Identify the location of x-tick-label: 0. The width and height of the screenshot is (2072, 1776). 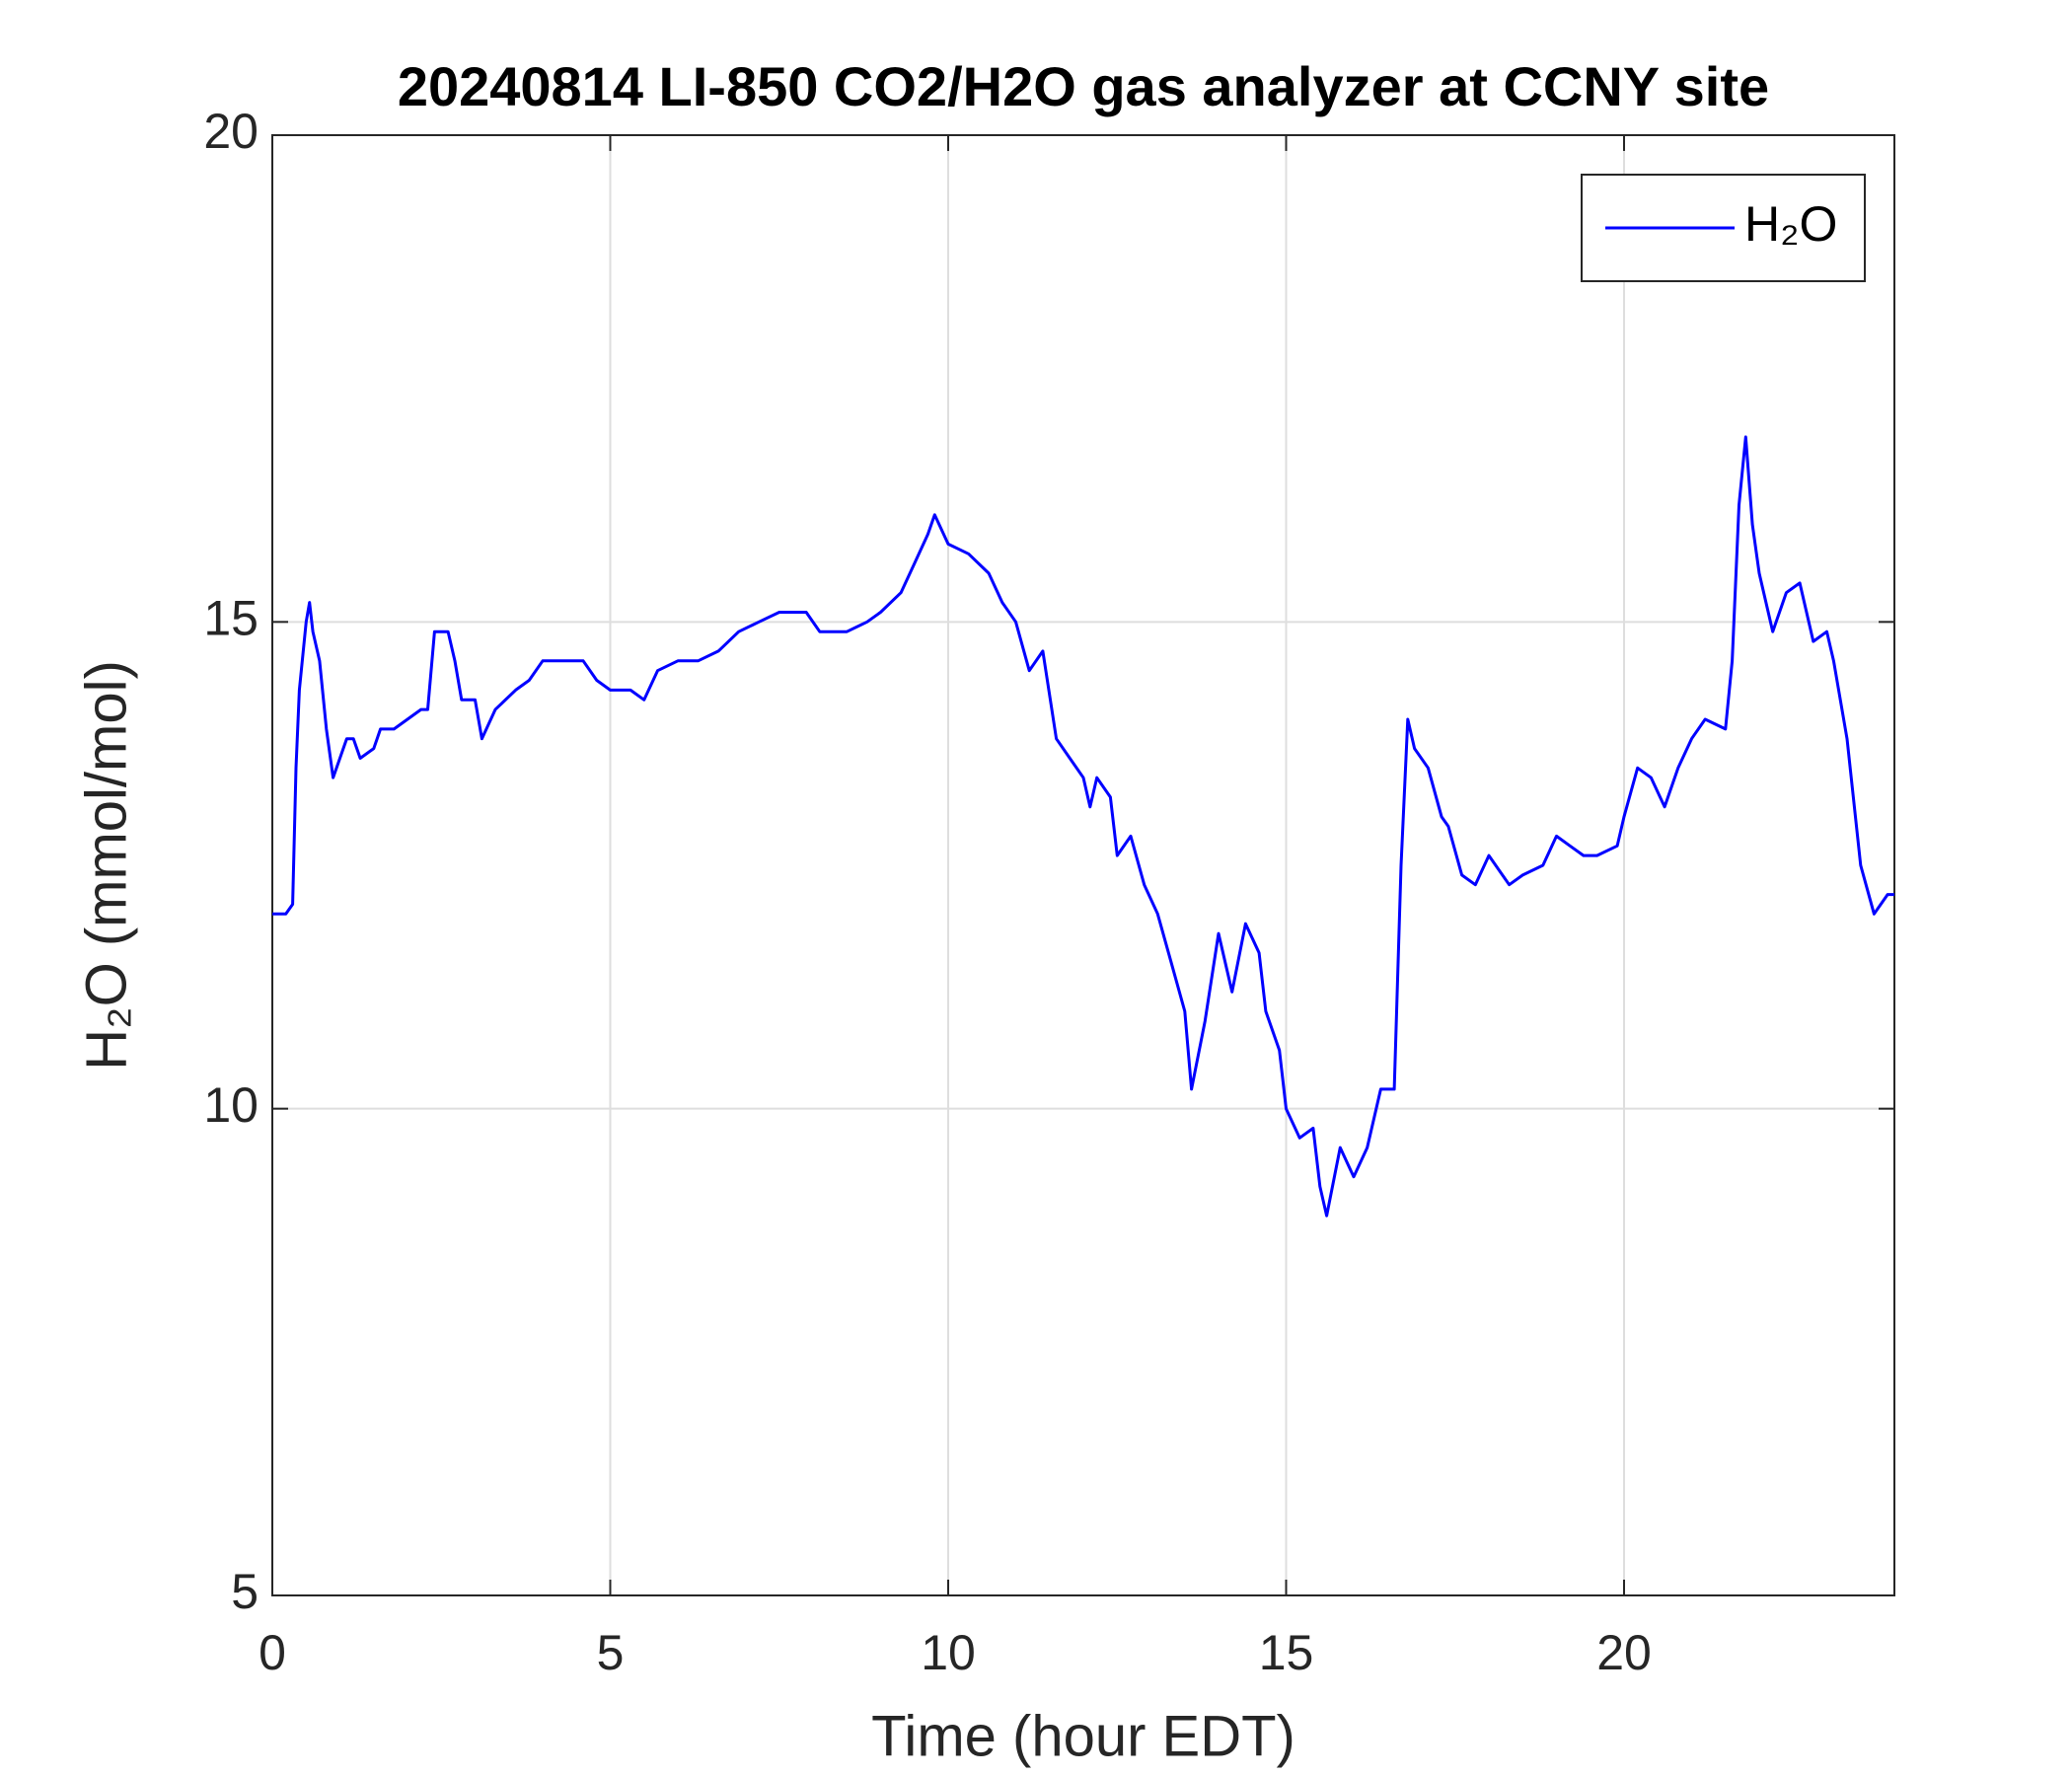
(272, 1653).